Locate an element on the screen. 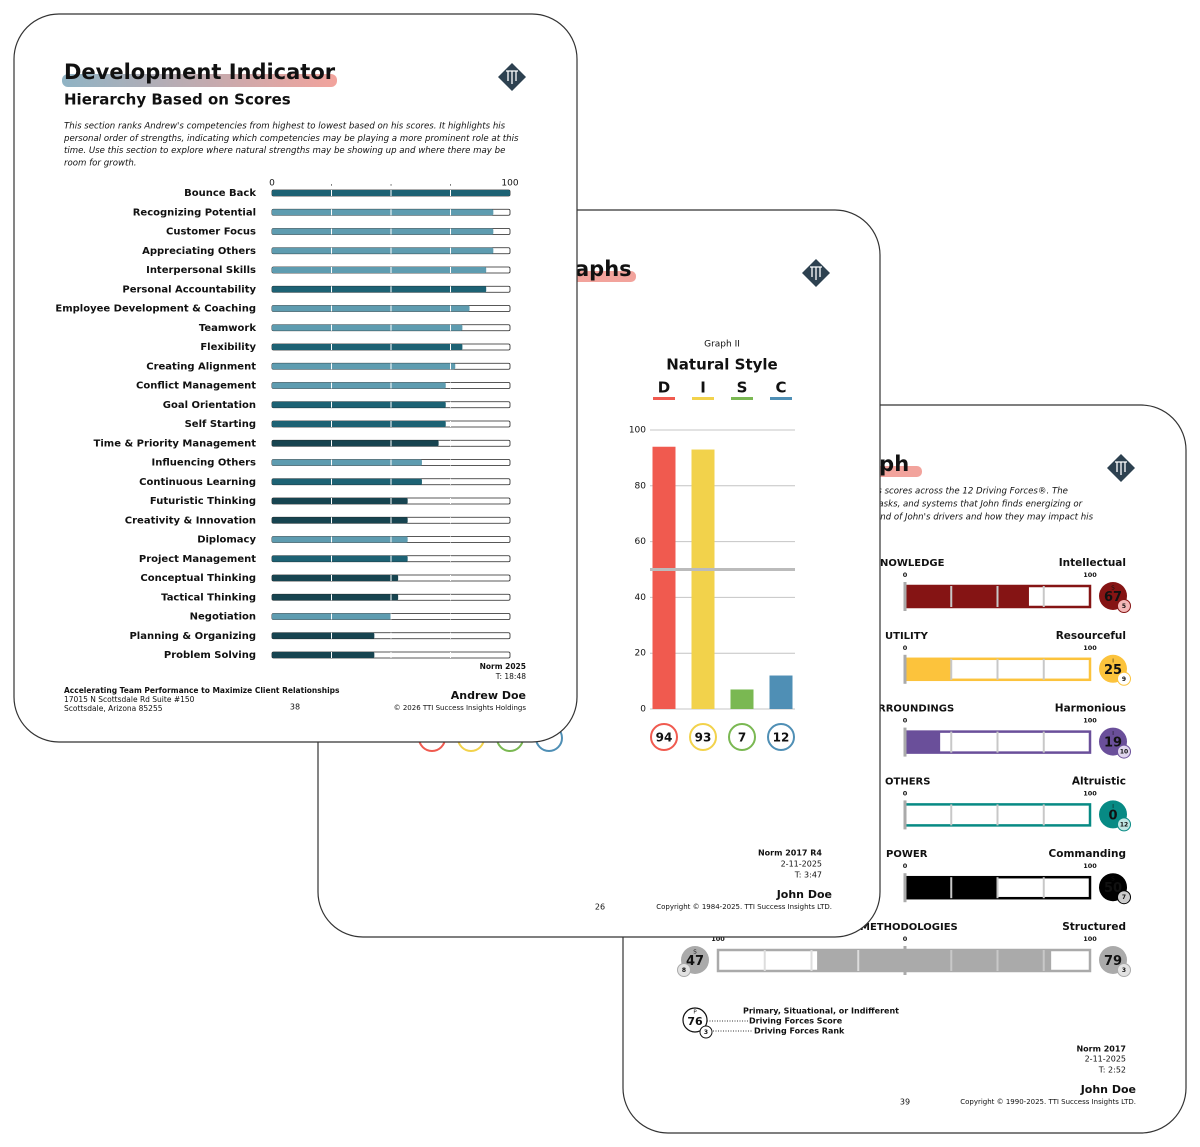 The height and width of the screenshot is (1147, 1200). competency-label: Appreciating Others is located at coordinates (199, 251).